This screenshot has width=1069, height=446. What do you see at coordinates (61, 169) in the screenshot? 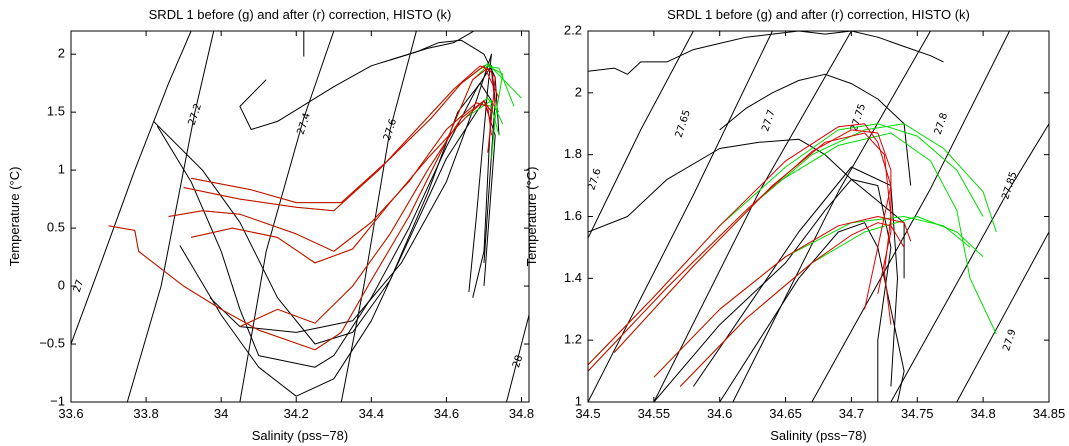
I see `chart-1-y-tick-label-5: 1` at bounding box center [61, 169].